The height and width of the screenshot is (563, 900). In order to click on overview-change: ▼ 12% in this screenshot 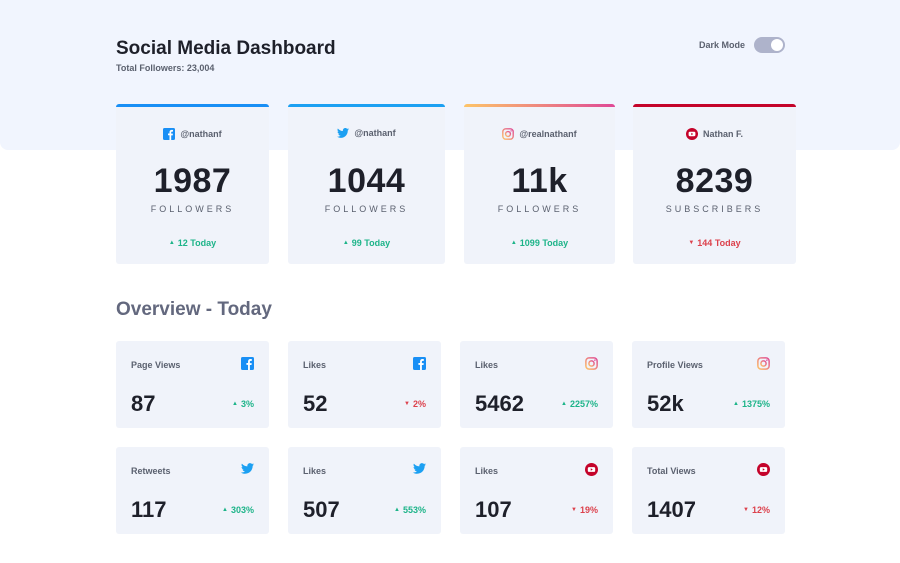, I will do `click(756, 510)`.